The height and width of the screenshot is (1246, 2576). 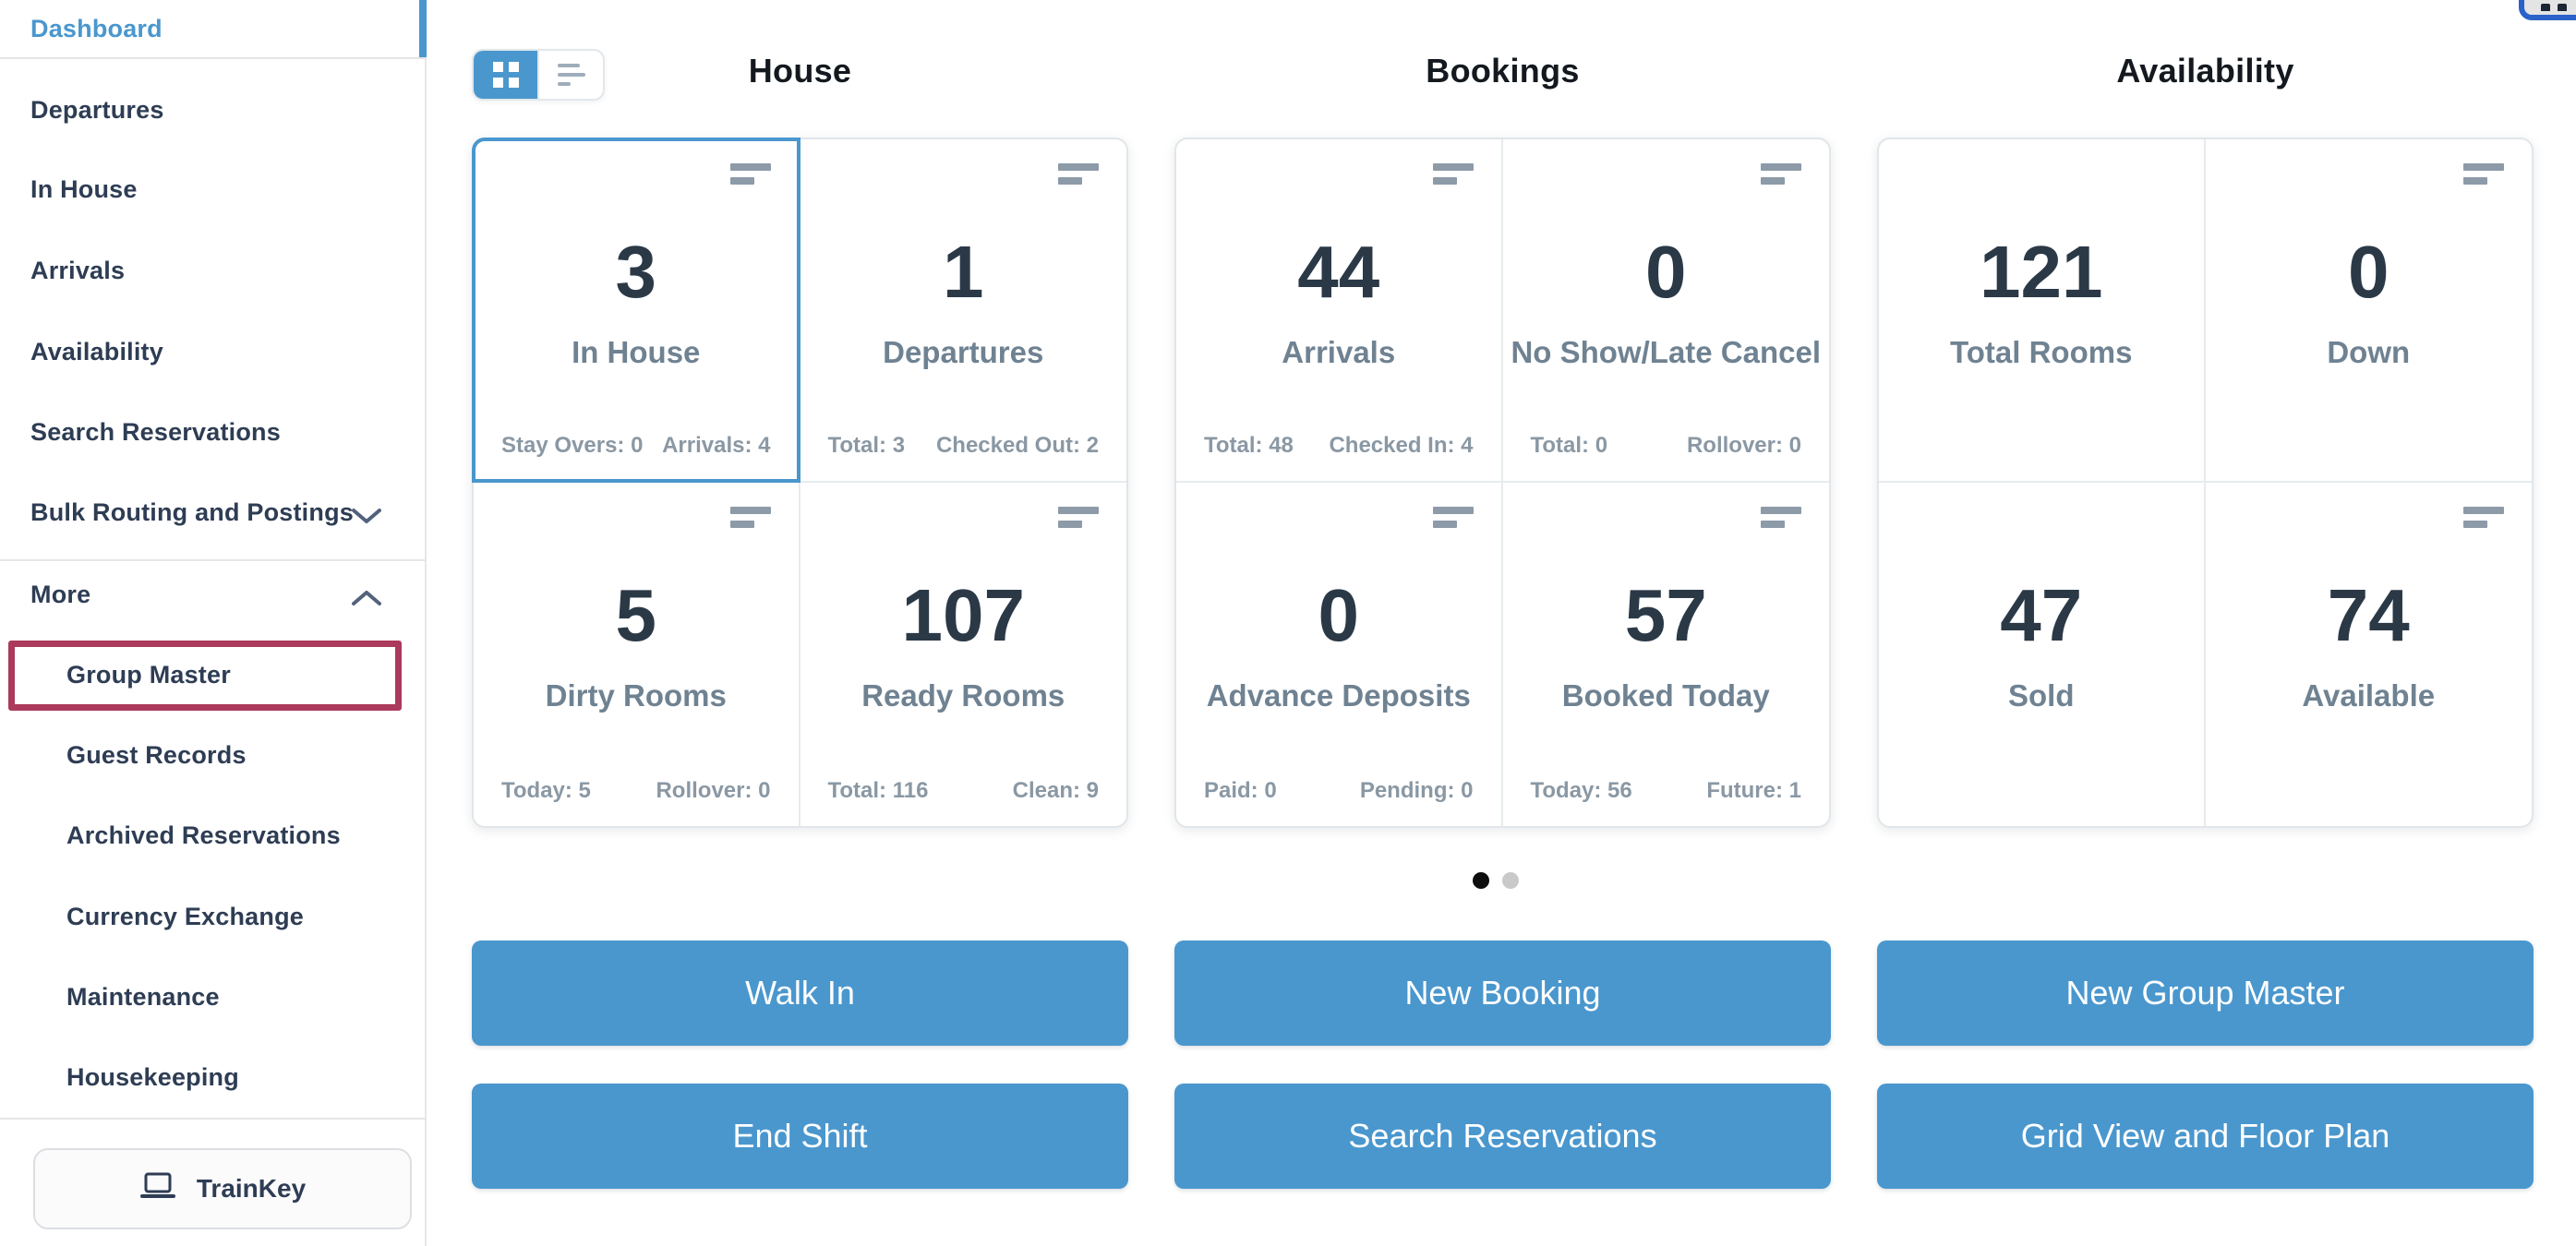 I want to click on sidebar-item-label: Dashboard, so click(x=96, y=28).